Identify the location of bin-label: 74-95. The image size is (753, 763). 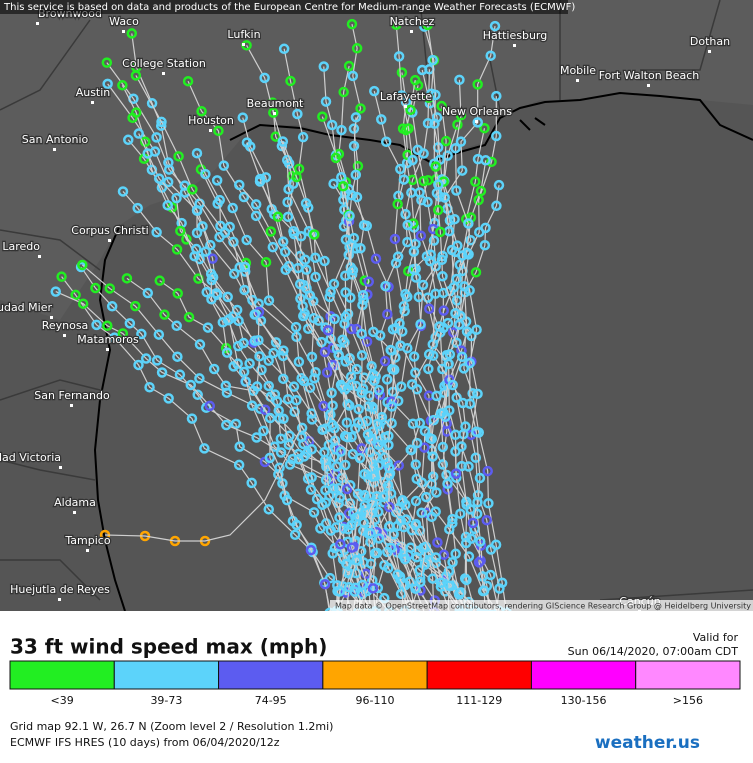
(271, 700).